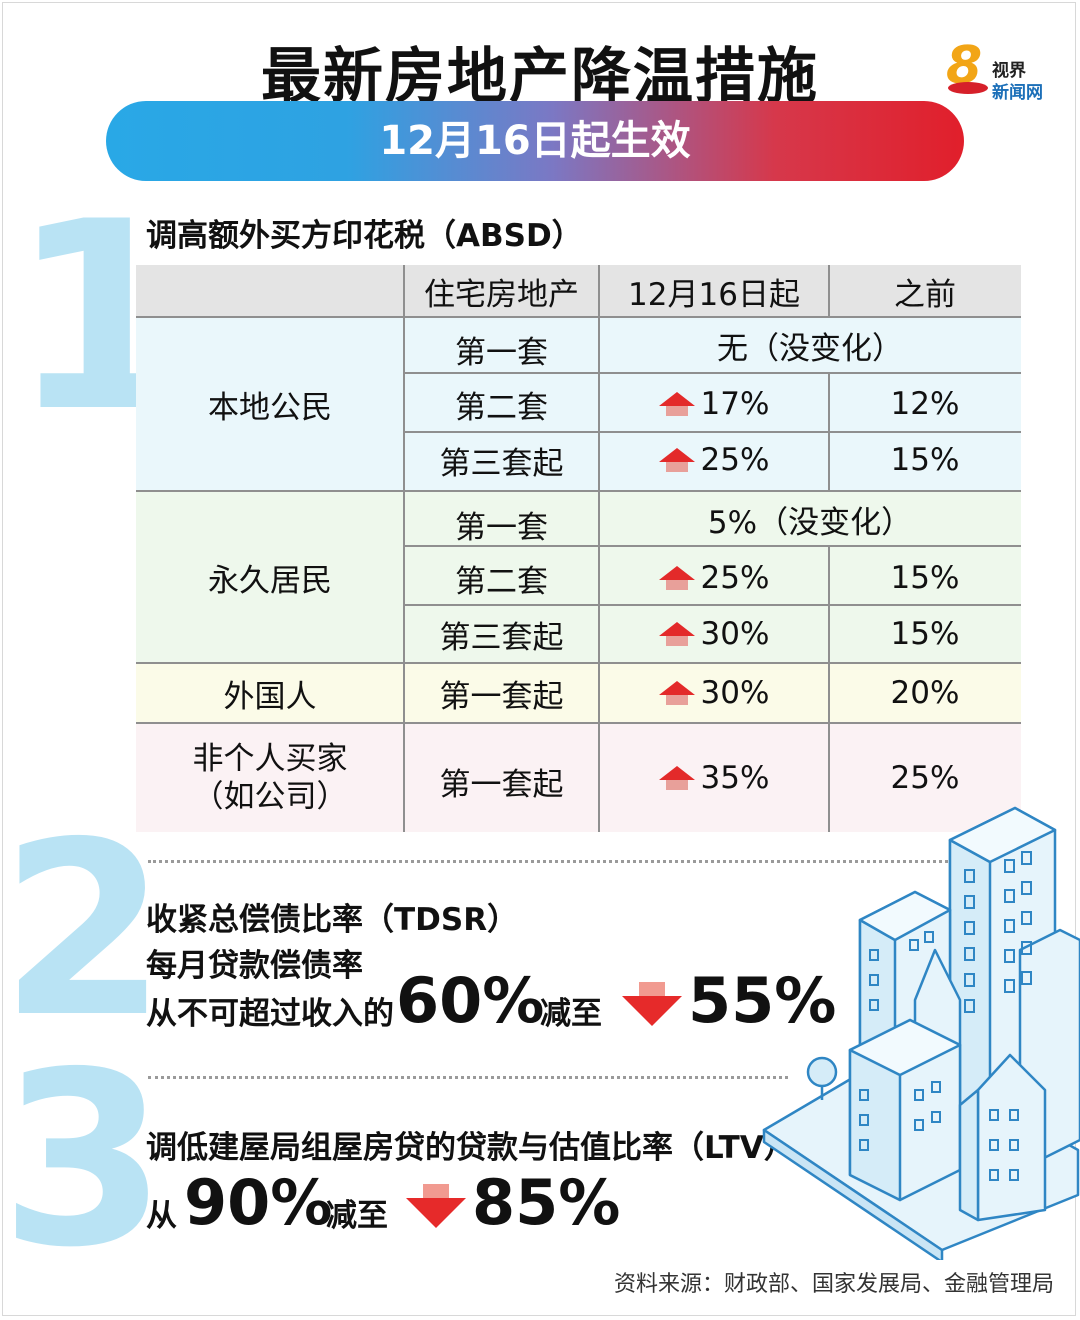  Describe the element at coordinates (921, 1033) in the screenshot. I see `city-buildings-illustration` at that location.